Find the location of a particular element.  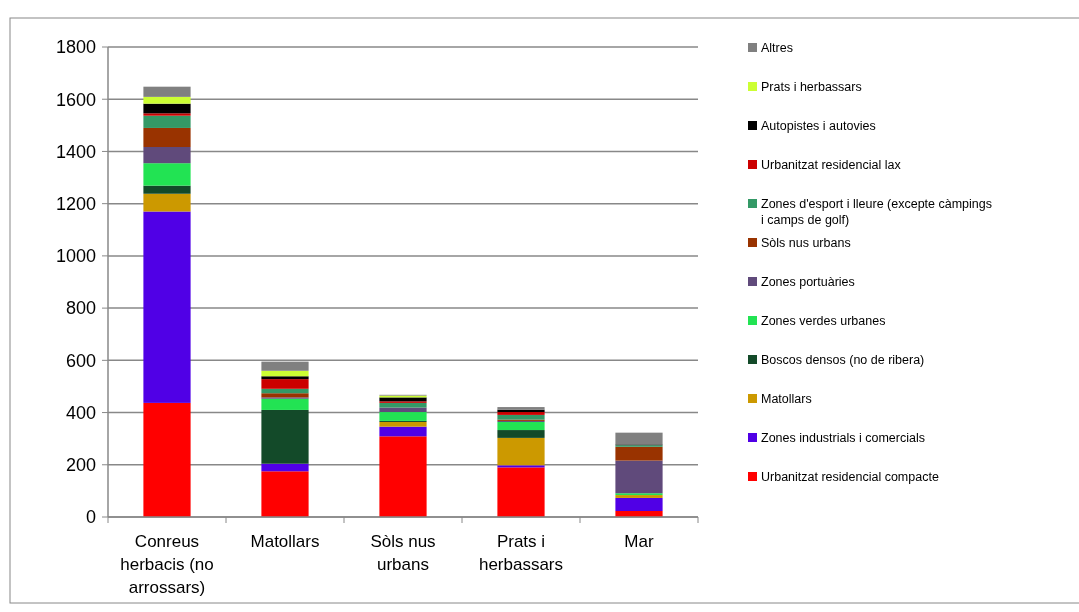

x-tick-label: Sòls nus urbans is located at coordinates (403, 553).